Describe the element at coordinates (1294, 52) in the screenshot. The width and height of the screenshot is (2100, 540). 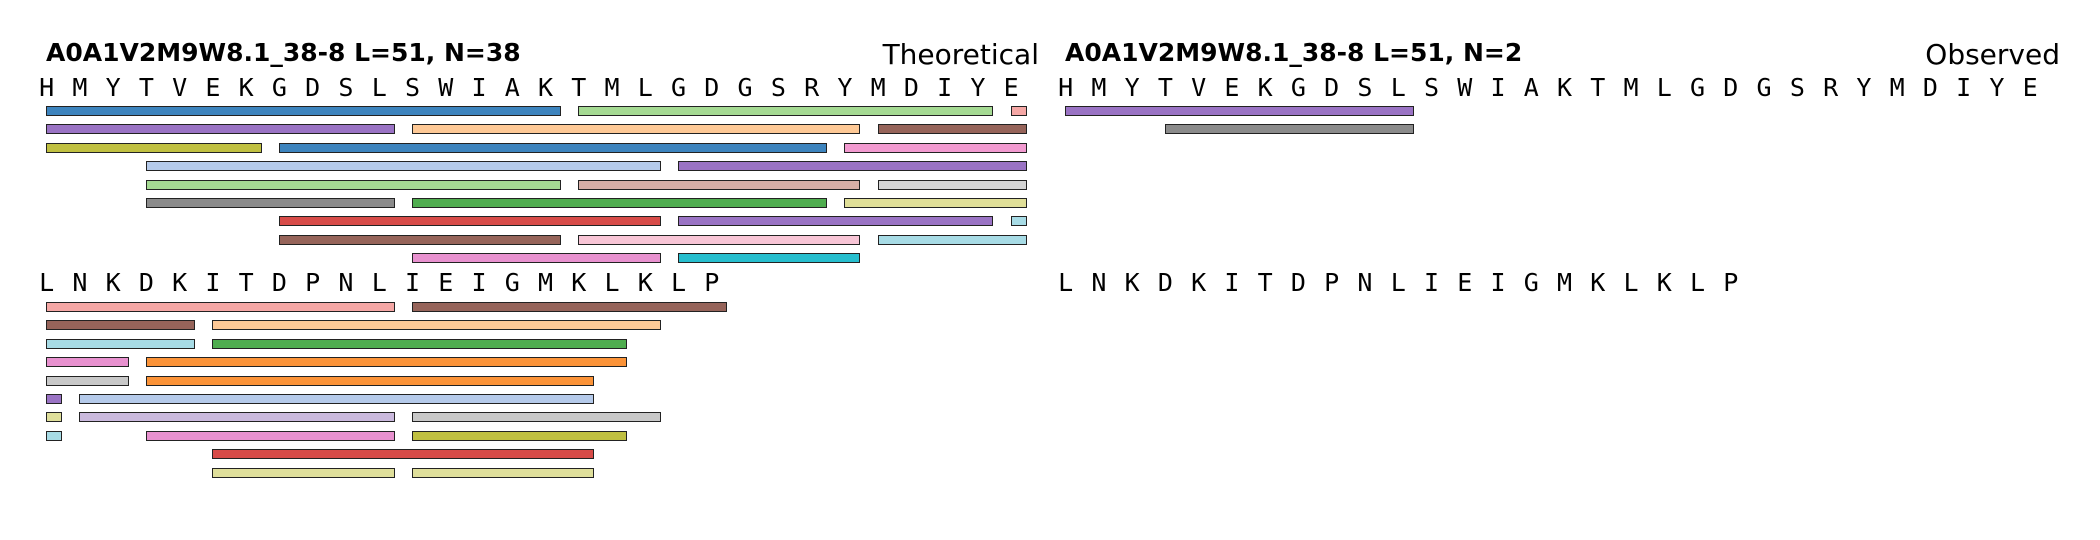
I see `panel-title: A0A1V2M9W8.1_38-8 L=51, N=2` at that location.